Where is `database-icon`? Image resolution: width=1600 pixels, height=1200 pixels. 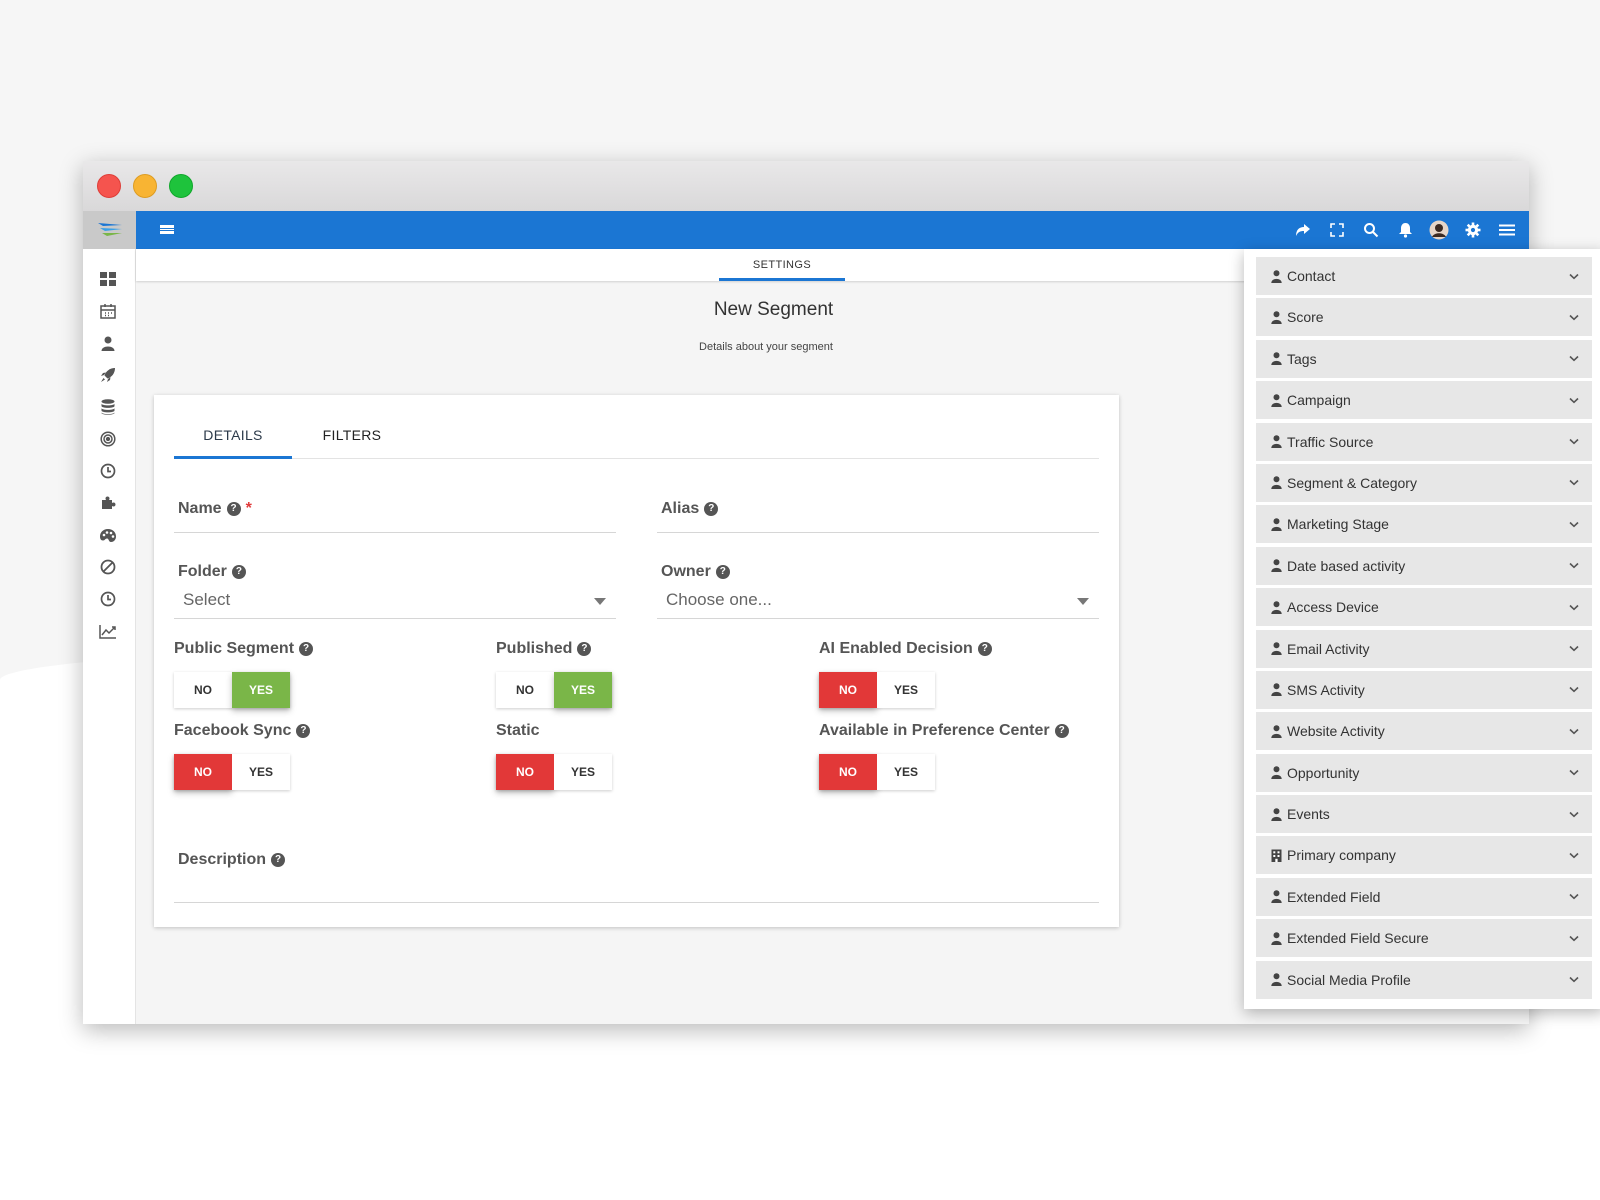
database-icon is located at coordinates (108, 407).